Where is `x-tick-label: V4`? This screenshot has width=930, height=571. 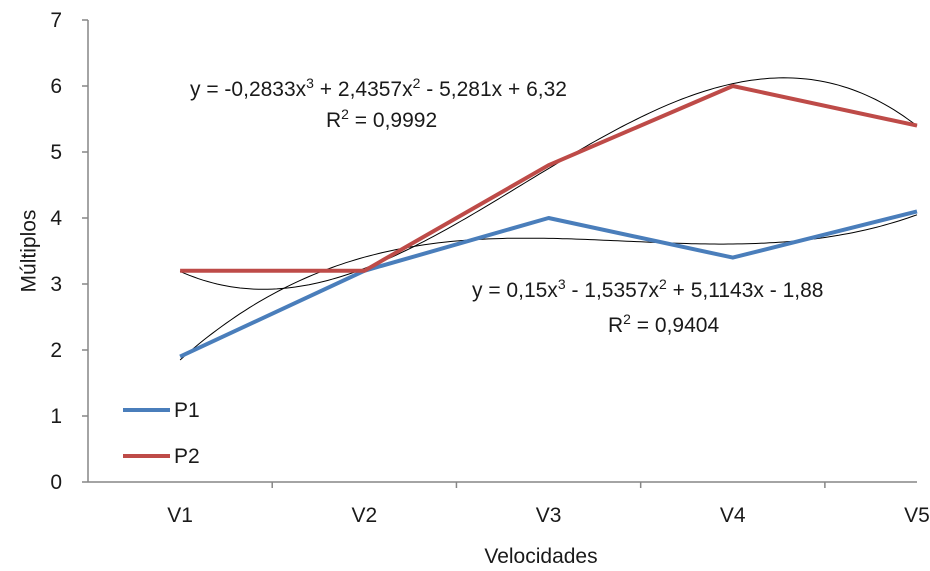
x-tick-label: V4 is located at coordinates (733, 515).